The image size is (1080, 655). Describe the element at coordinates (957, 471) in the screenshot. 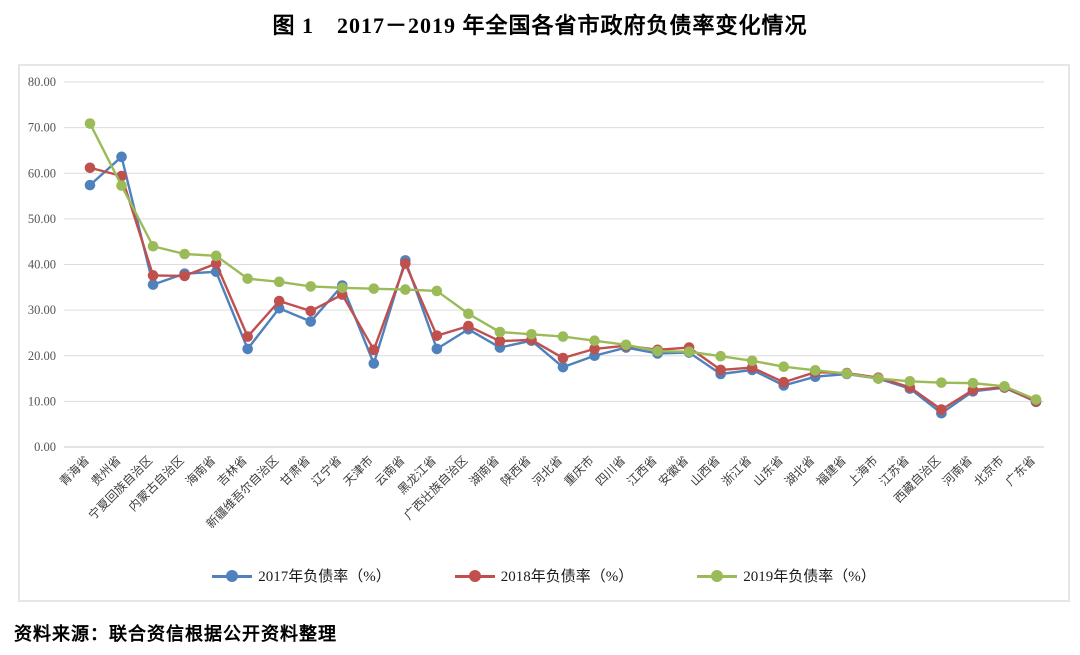

I see `x-axis-label: 河南省` at that location.